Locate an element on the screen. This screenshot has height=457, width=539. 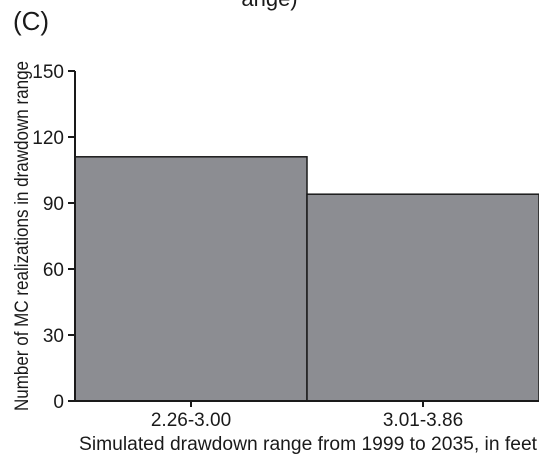
y-tick-label: 120 is located at coordinates (48, 138).